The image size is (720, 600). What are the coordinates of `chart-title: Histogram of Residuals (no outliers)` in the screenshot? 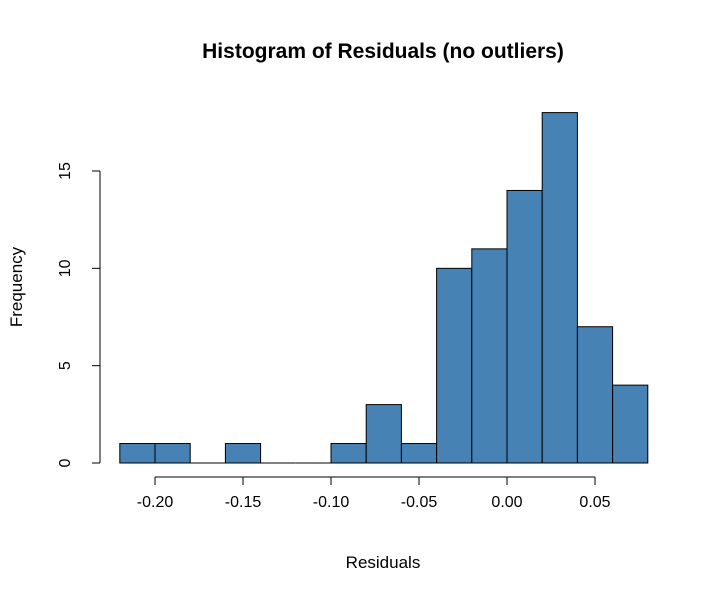 It's located at (383, 51).